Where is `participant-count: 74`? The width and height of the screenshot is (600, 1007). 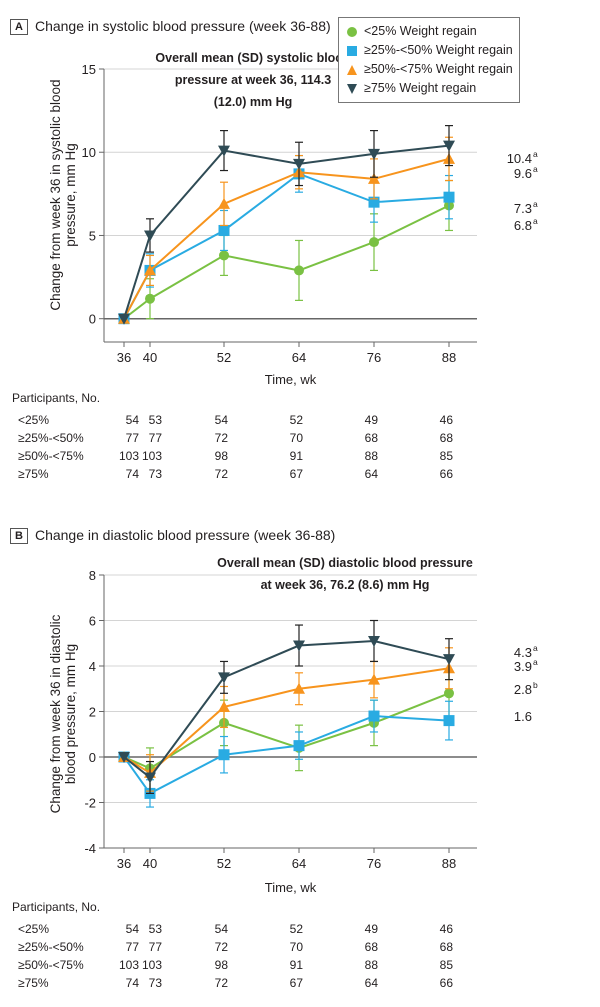 participant-count: 74 is located at coordinates (133, 983).